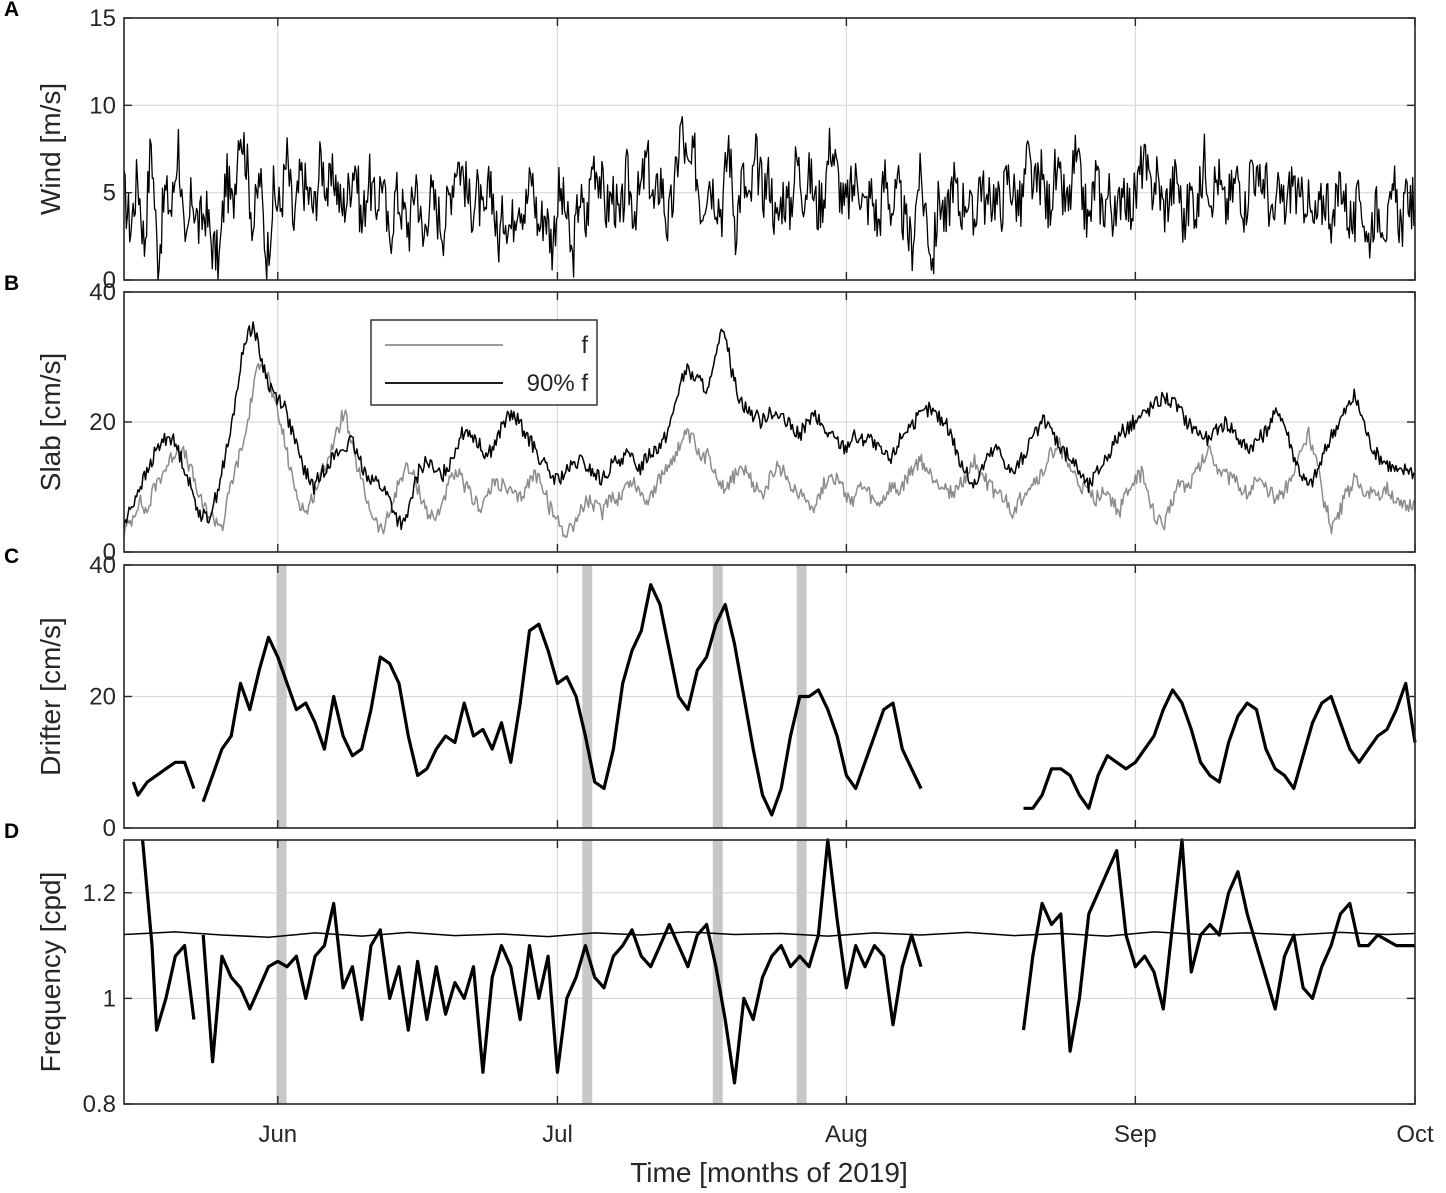 The width and height of the screenshot is (1446, 1193). What do you see at coordinates (99, 893) in the screenshot?
I see `y-tick-label: 1.2` at bounding box center [99, 893].